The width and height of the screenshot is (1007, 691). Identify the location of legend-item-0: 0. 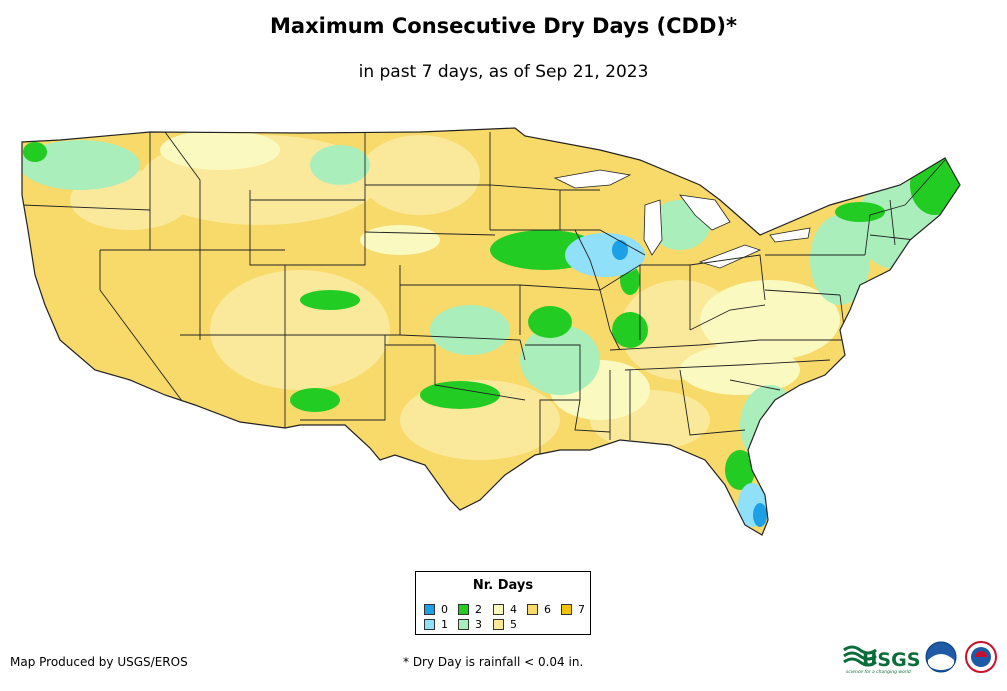
(436, 609).